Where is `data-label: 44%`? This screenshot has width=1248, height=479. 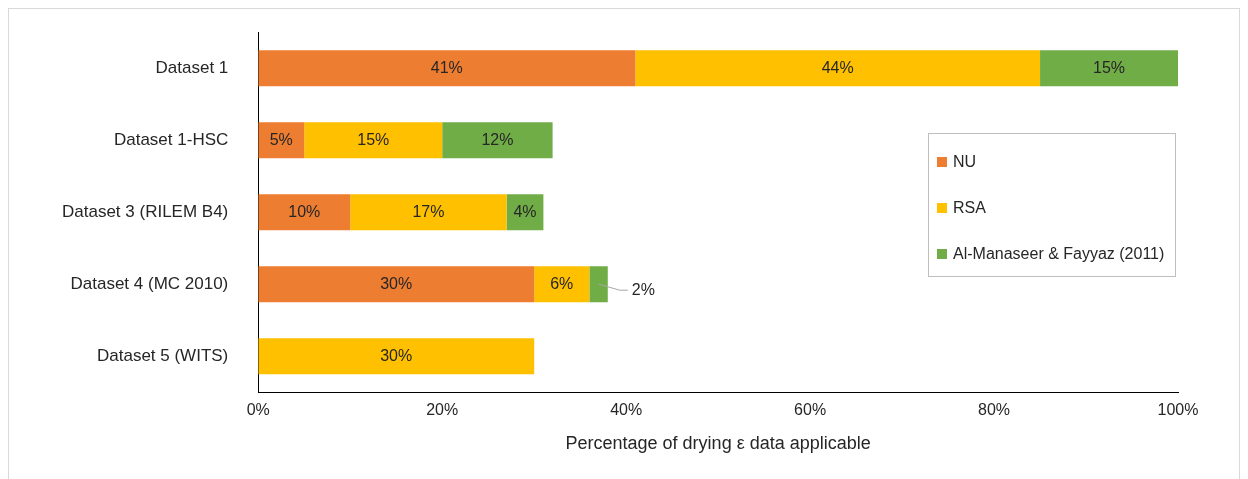 data-label: 44% is located at coordinates (837, 67).